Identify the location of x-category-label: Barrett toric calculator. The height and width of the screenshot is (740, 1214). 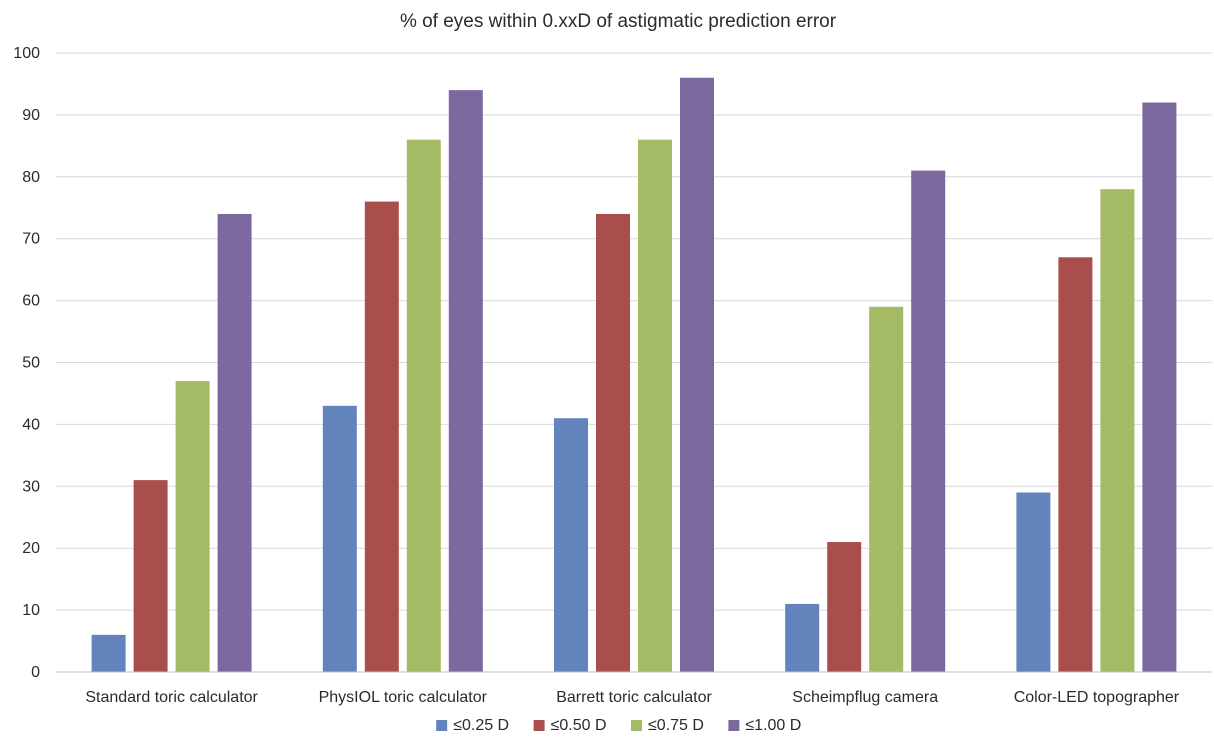
(634, 697).